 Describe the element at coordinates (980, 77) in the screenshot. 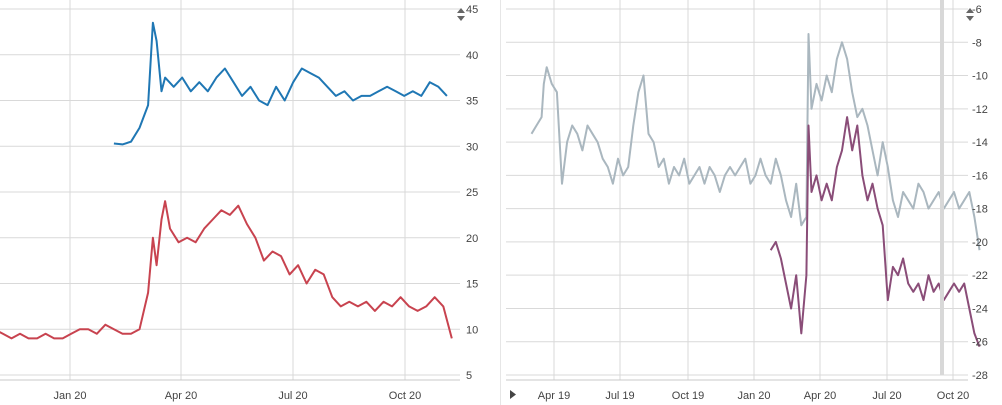

I see `right-y-tick-label: -10` at that location.